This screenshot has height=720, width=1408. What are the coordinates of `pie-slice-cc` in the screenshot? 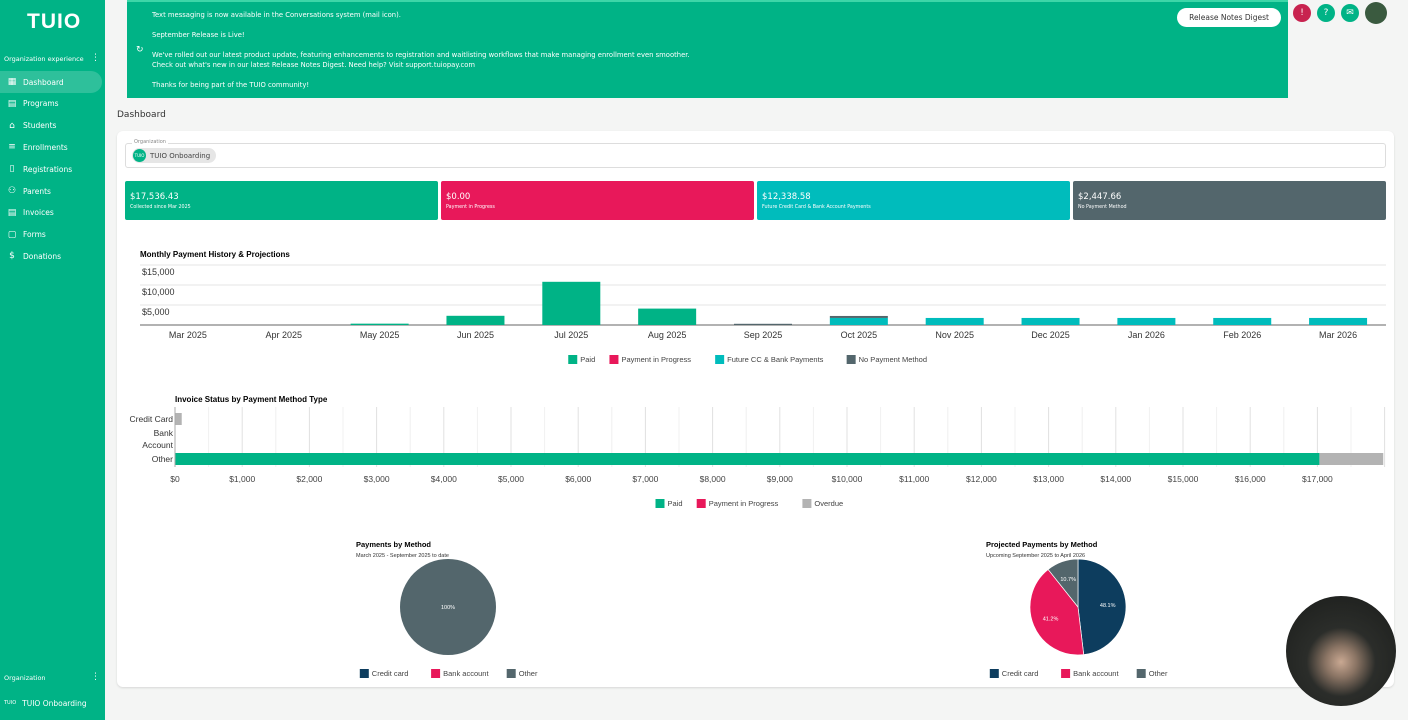 It's located at (1102, 607).